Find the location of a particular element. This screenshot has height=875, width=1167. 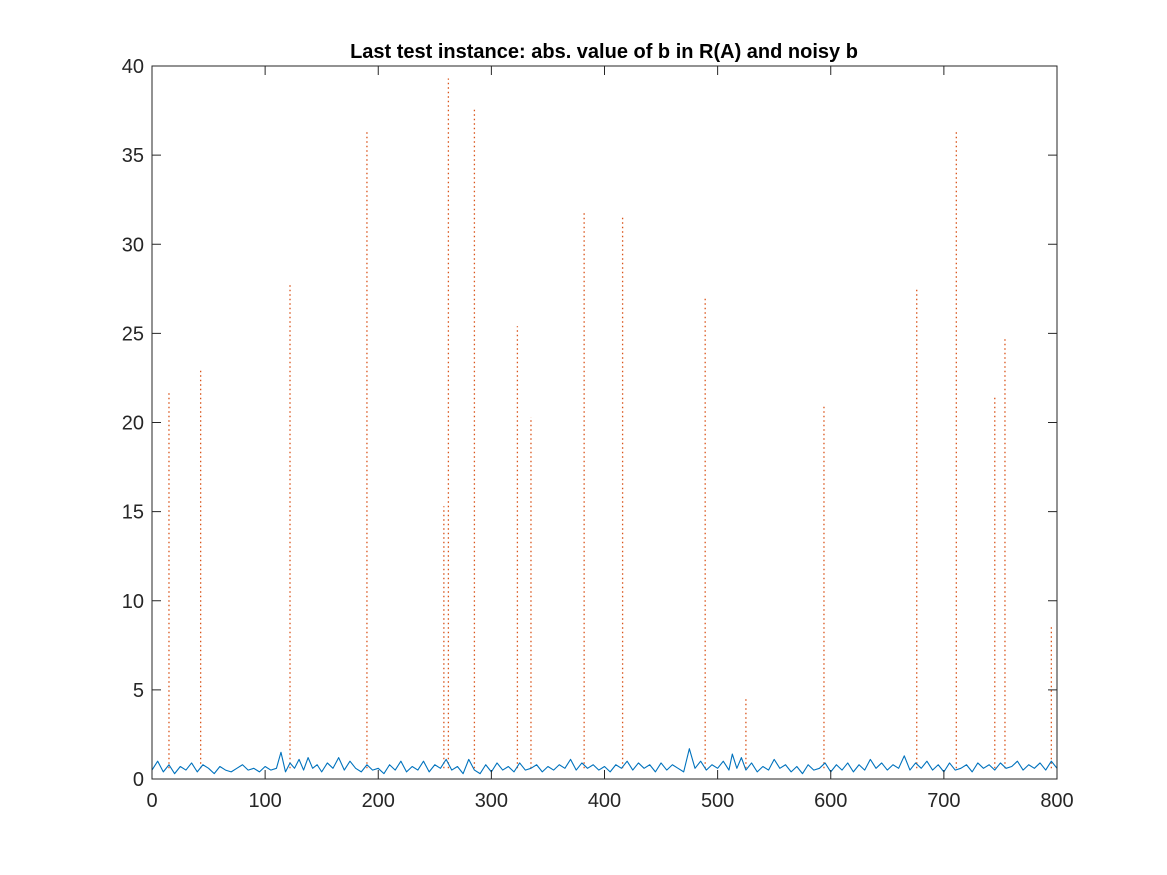

b-in-range-line is located at coordinates (604, 761).